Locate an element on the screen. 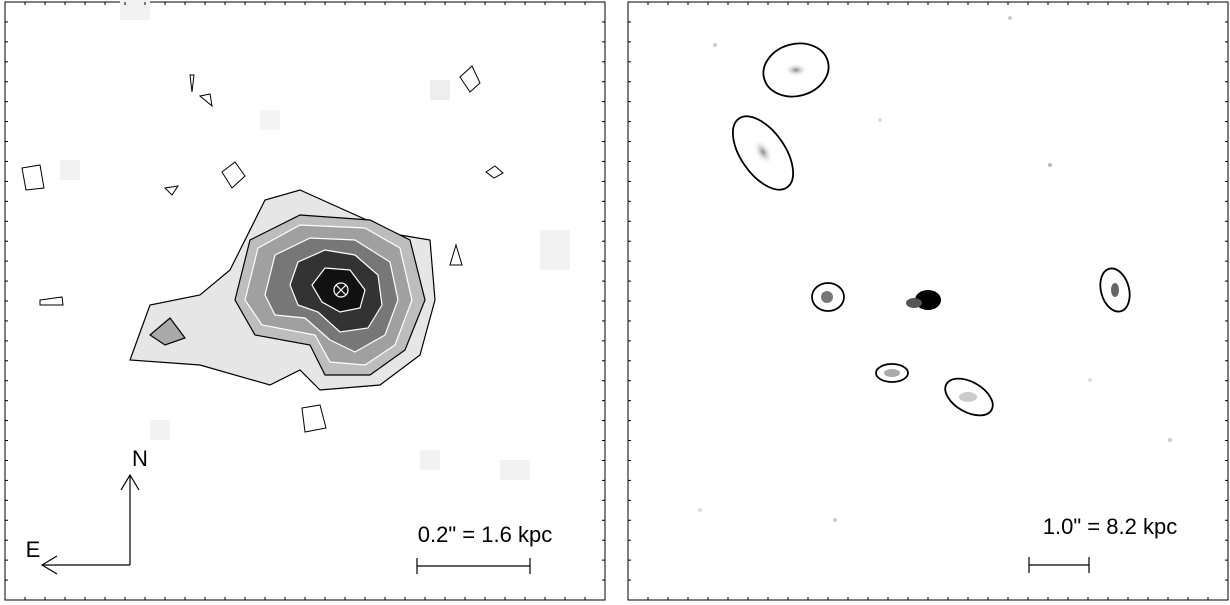  galaxy-contours is located at coordinates (282, 290).